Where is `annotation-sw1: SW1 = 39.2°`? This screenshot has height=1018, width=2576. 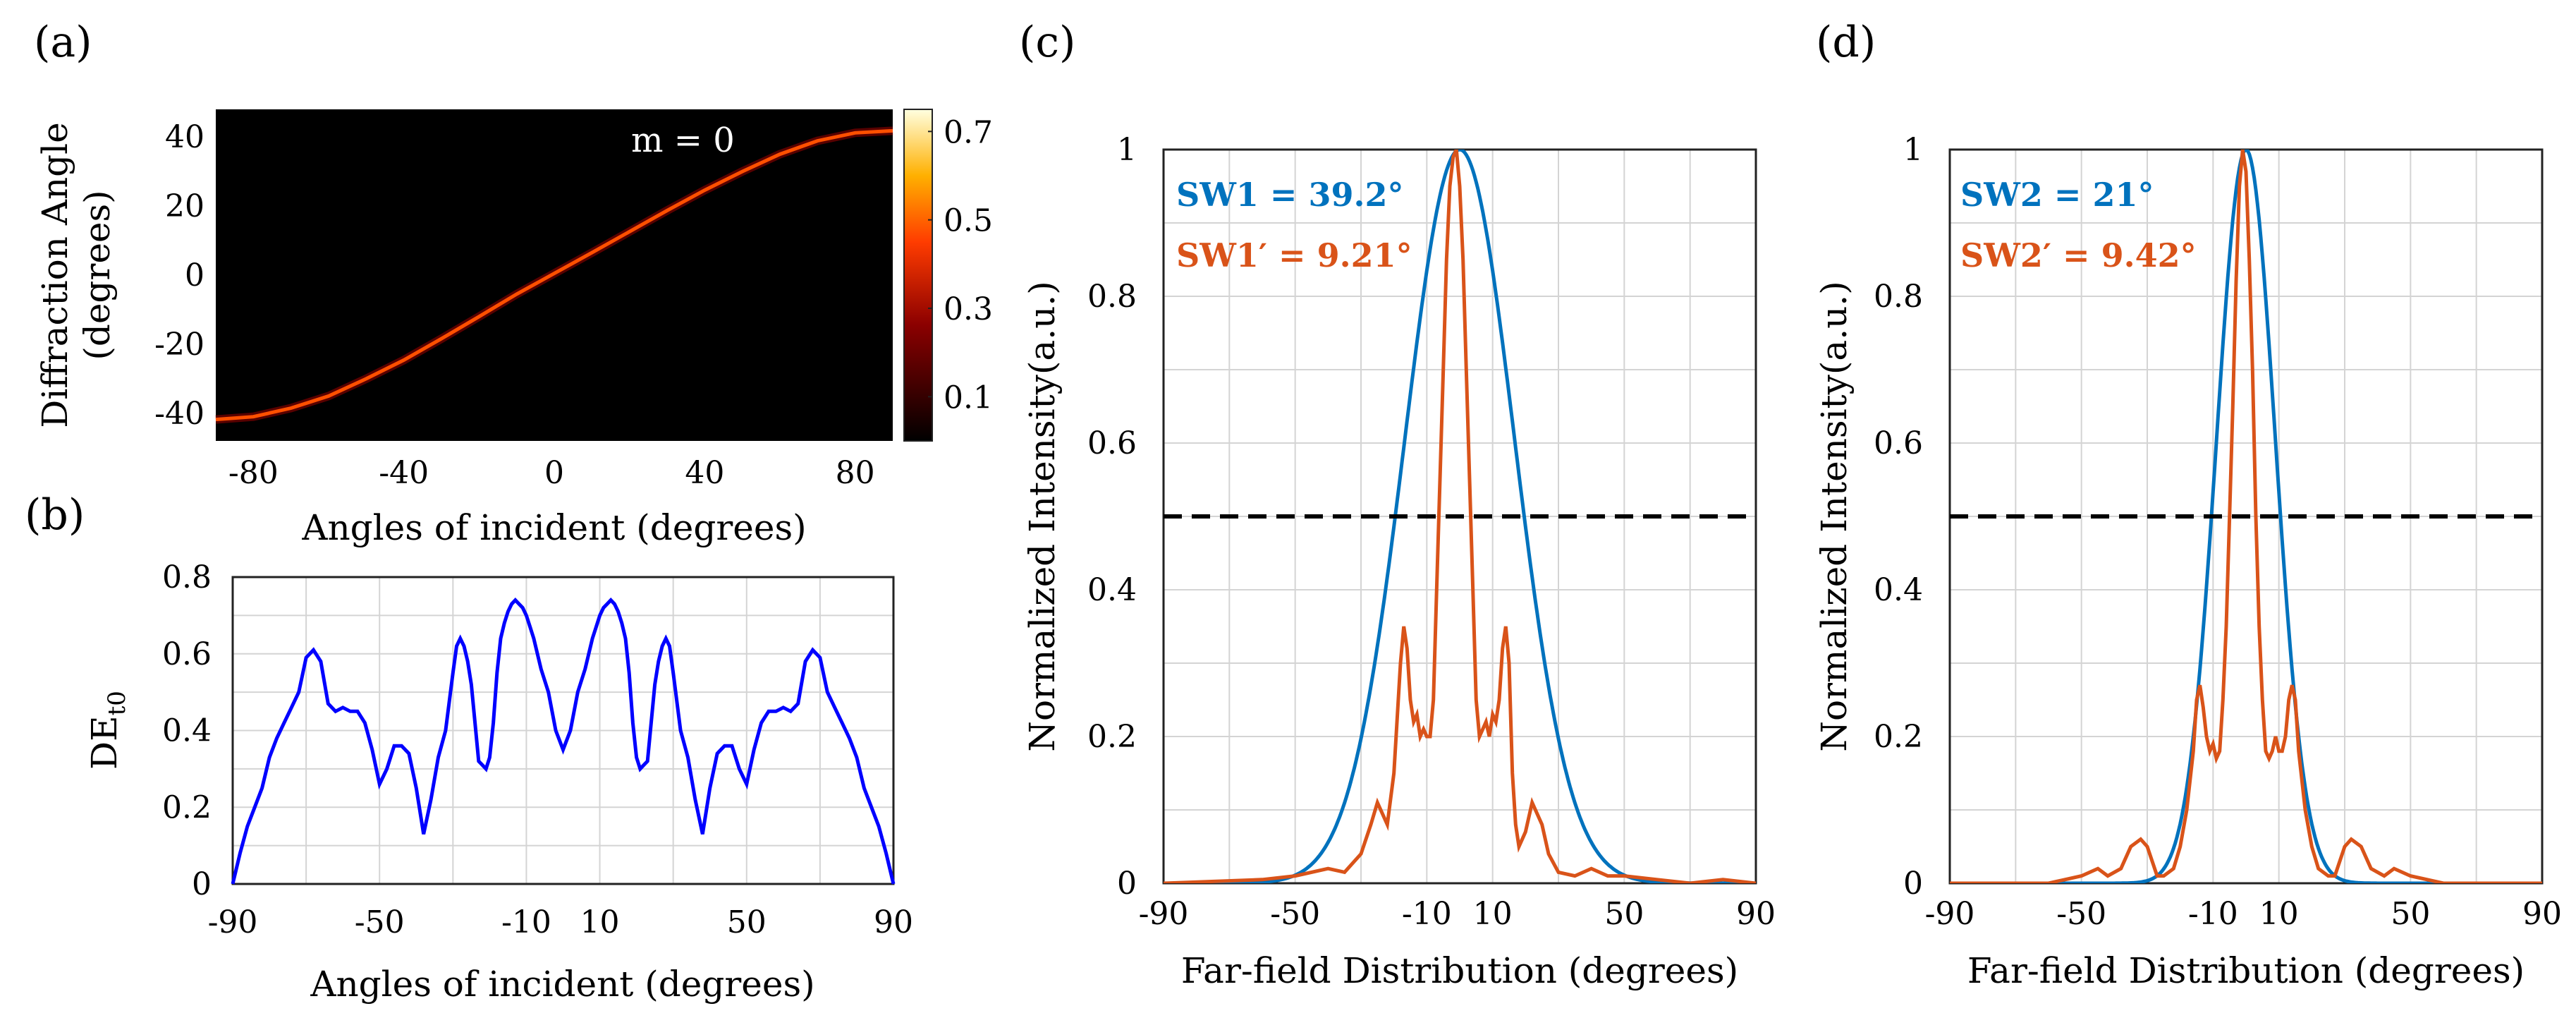 annotation-sw1: SW1 = 39.2° is located at coordinates (1290, 195).